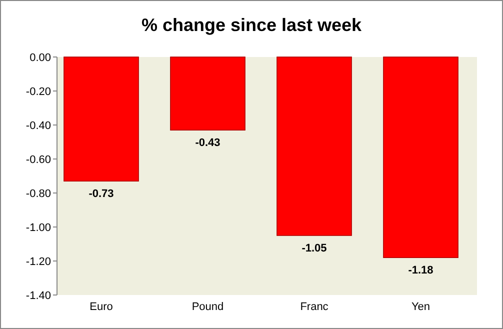 Image resolution: width=503 pixels, height=329 pixels. I want to click on data-label: -1.18, so click(421, 270).